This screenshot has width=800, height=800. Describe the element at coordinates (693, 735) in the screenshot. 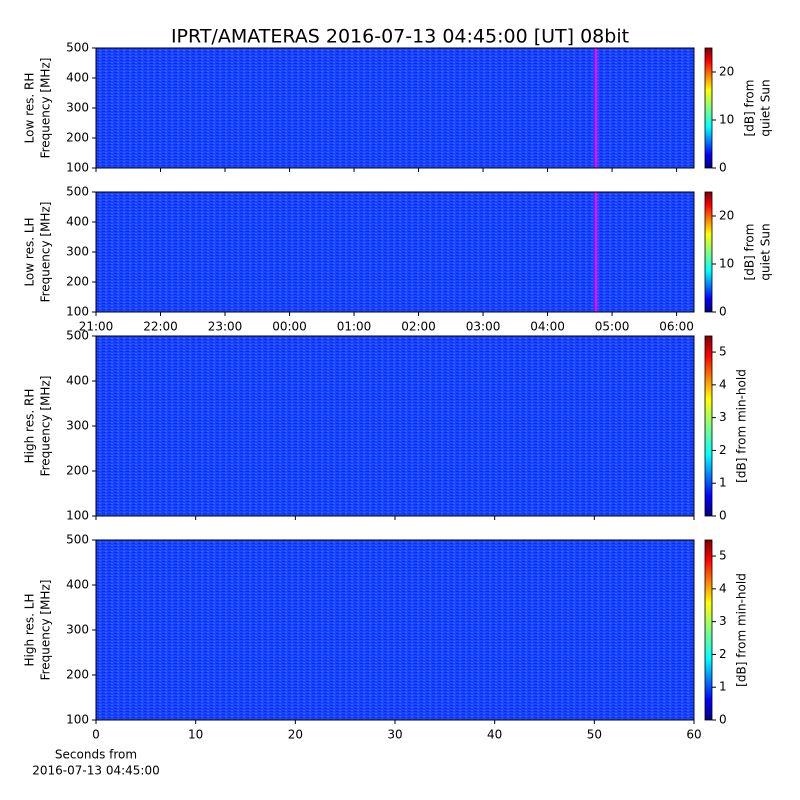

I see `x-tick-label: 60` at that location.